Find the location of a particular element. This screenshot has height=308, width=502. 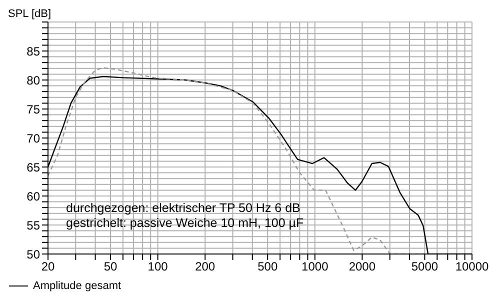

annotation: gestrichelt: passive Weiche 10 mH, 100 µF is located at coordinates (185, 223).